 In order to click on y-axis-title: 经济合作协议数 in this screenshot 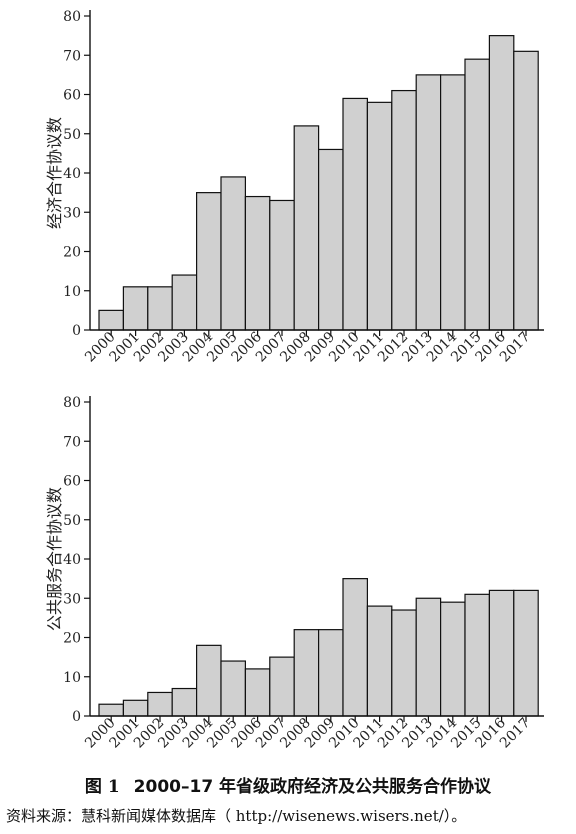, I will do `click(54, 173)`.